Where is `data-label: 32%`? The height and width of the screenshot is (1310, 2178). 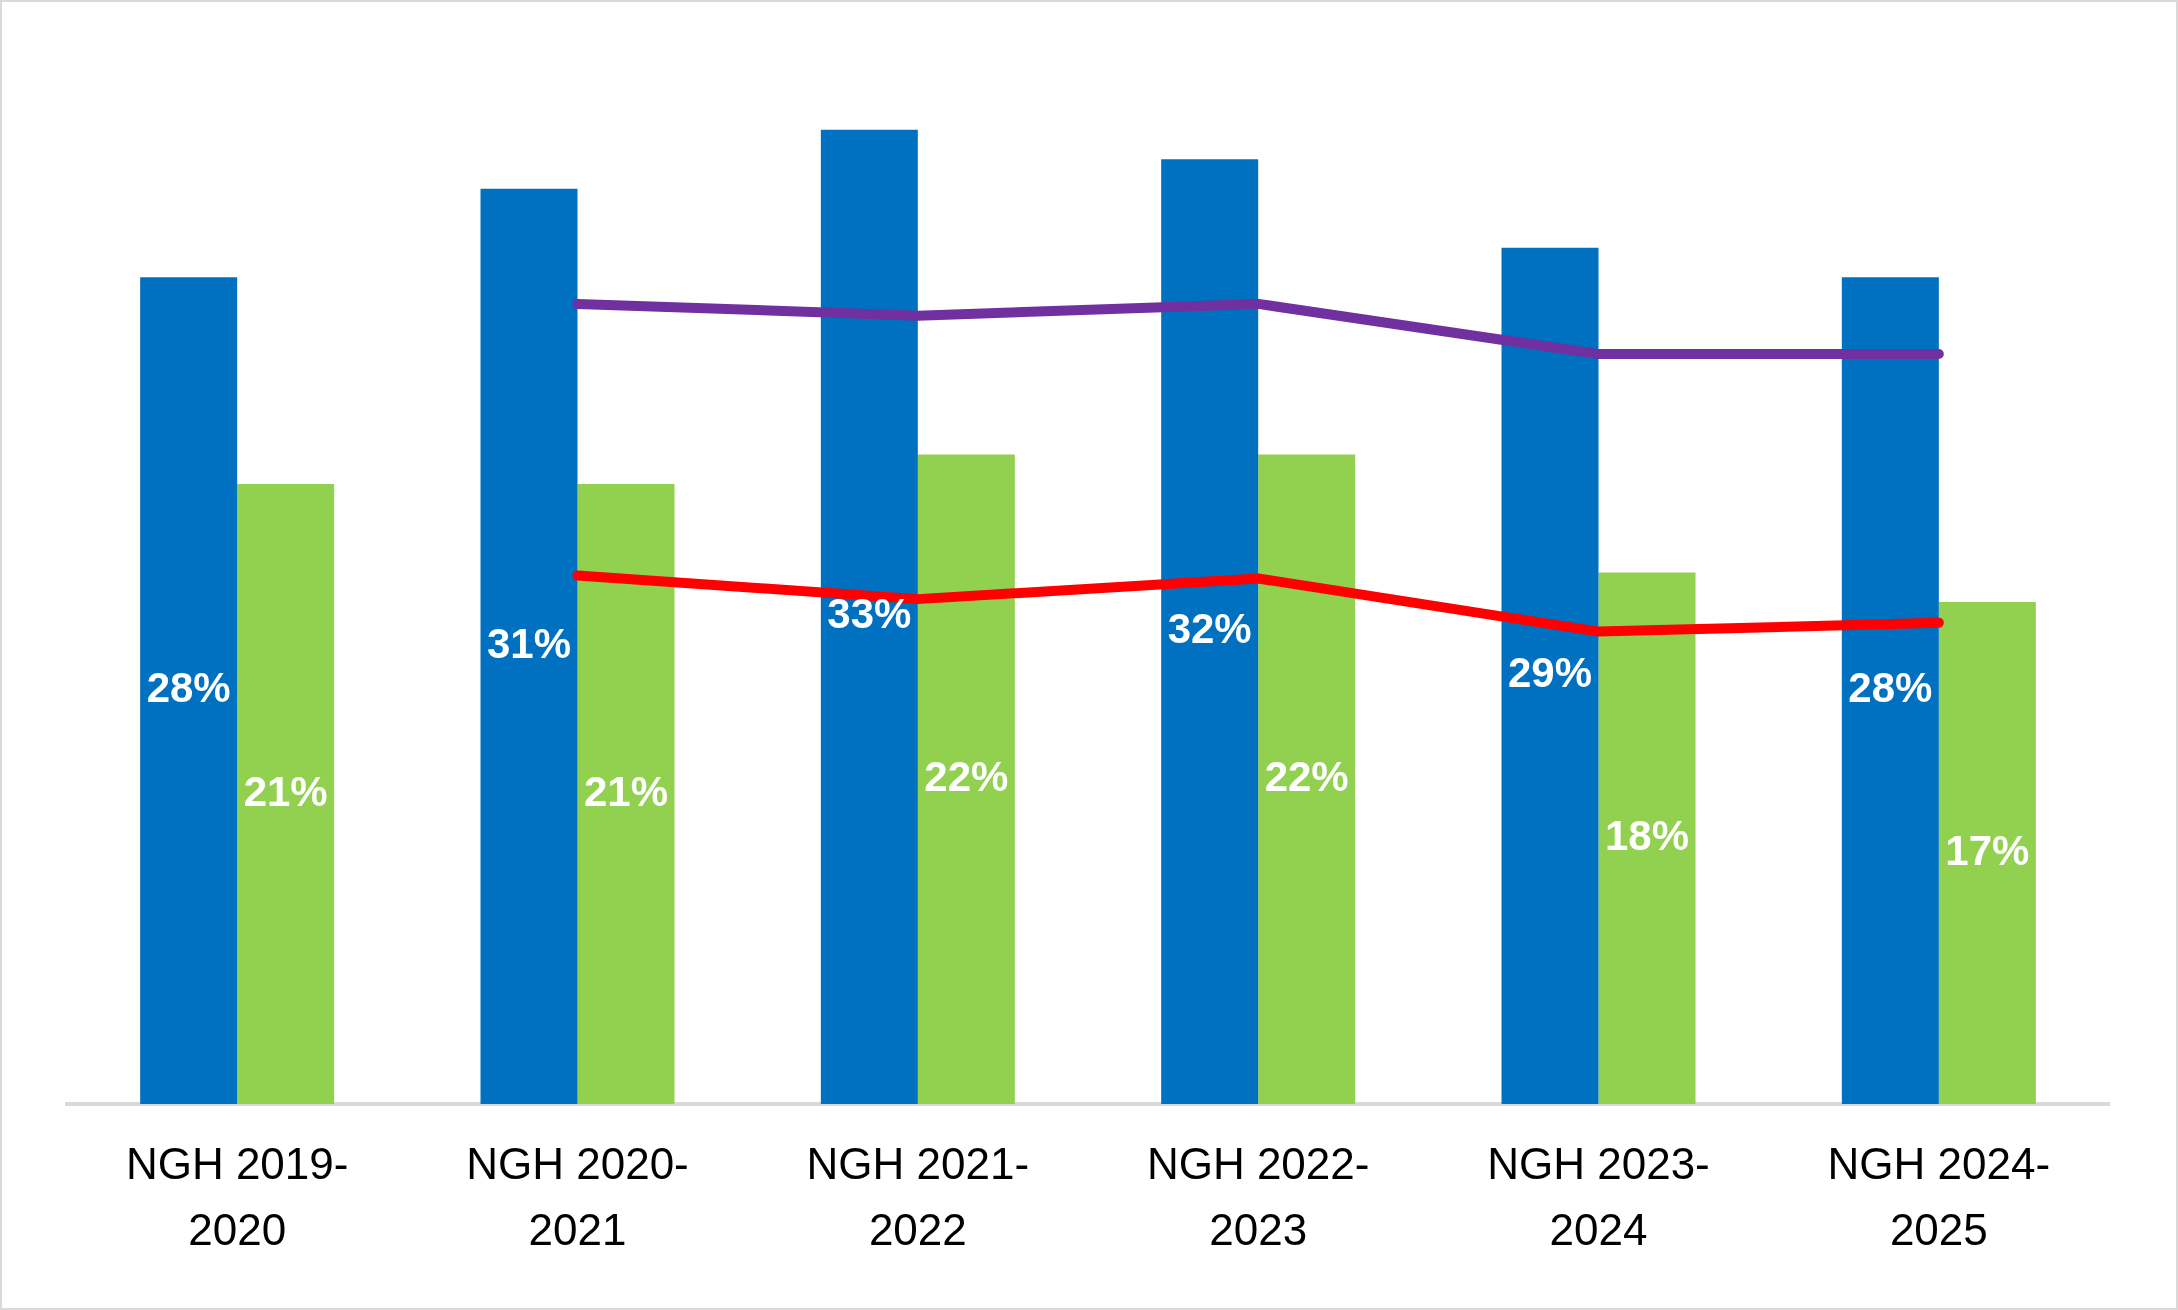 data-label: 32% is located at coordinates (1209, 629).